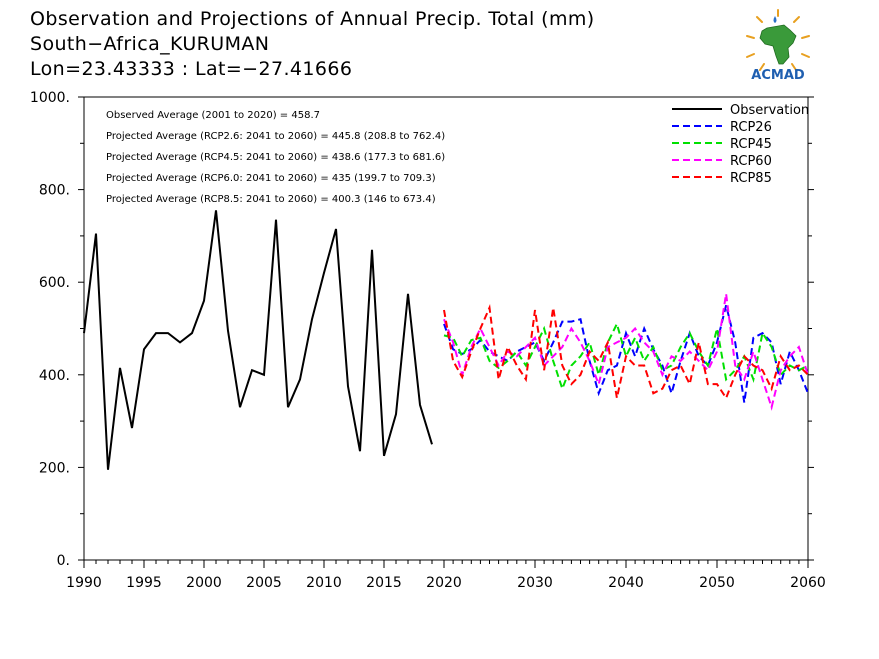 The height and width of the screenshot is (659, 879). I want to click on series-line-rcp85, so click(626, 352).